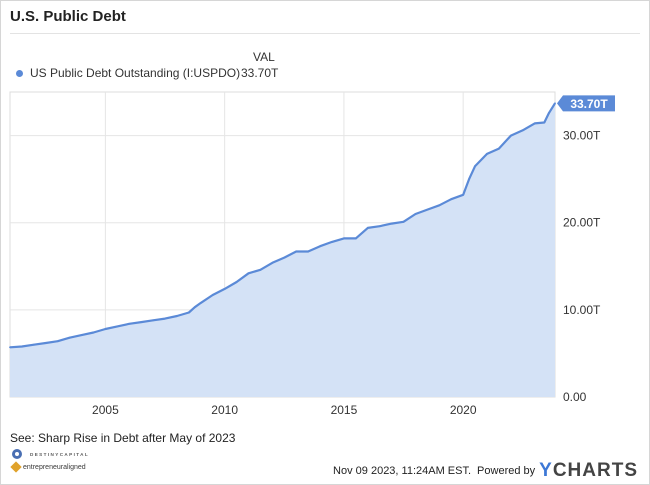 The image size is (650, 485). I want to click on entrepreneur-aligned-icon, so click(16, 467).